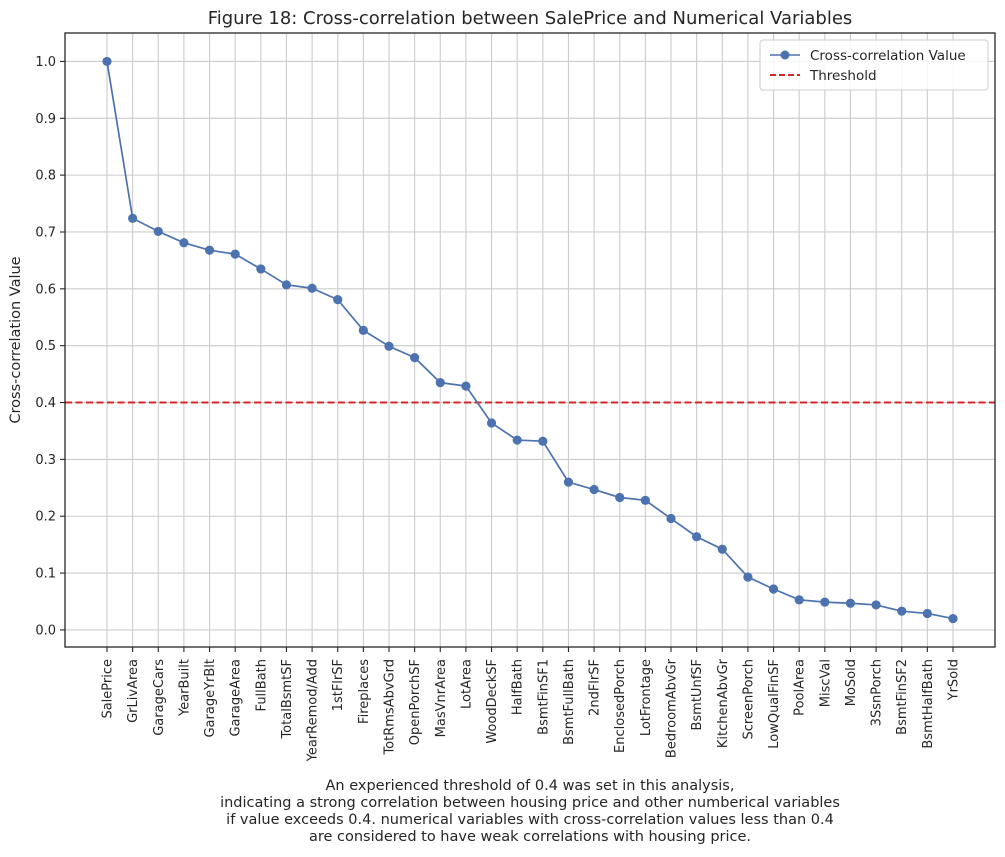 The image size is (1005, 857). What do you see at coordinates (415, 702) in the screenshot?
I see `x-tick-label: OpenPorchSF` at bounding box center [415, 702].